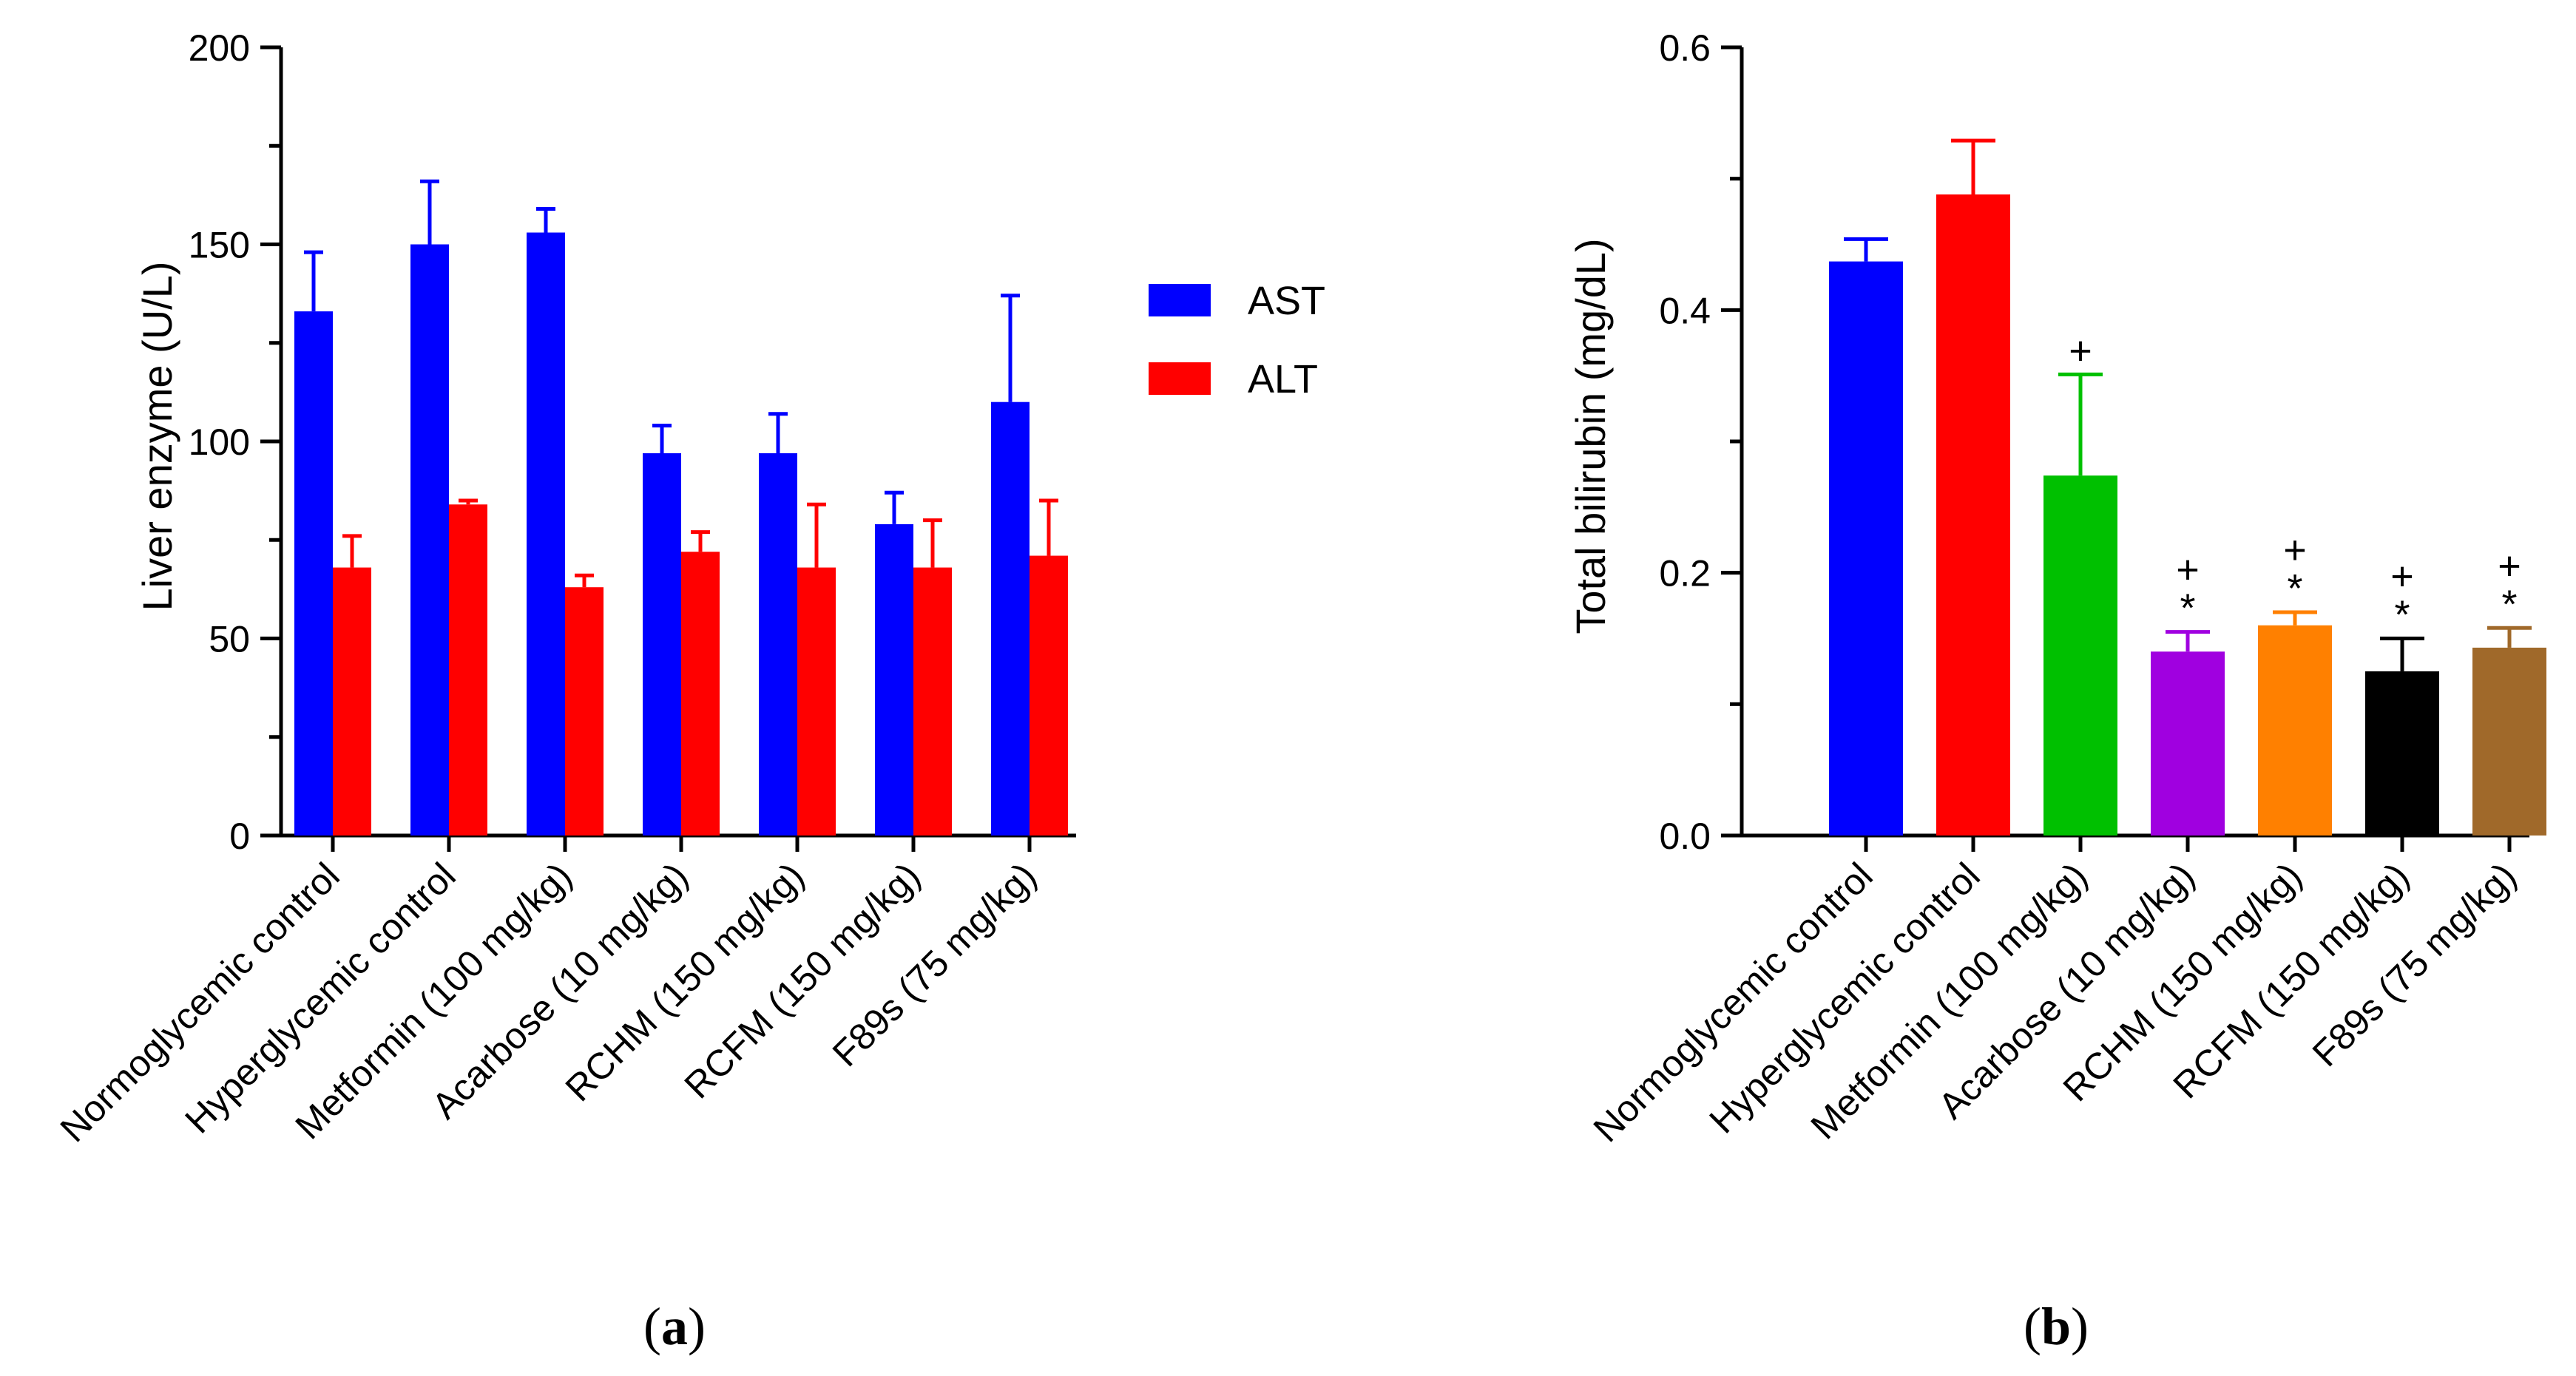  Describe the element at coordinates (1685, 311) in the screenshot. I see `panel-b-y-tick-label: 0.4` at that location.